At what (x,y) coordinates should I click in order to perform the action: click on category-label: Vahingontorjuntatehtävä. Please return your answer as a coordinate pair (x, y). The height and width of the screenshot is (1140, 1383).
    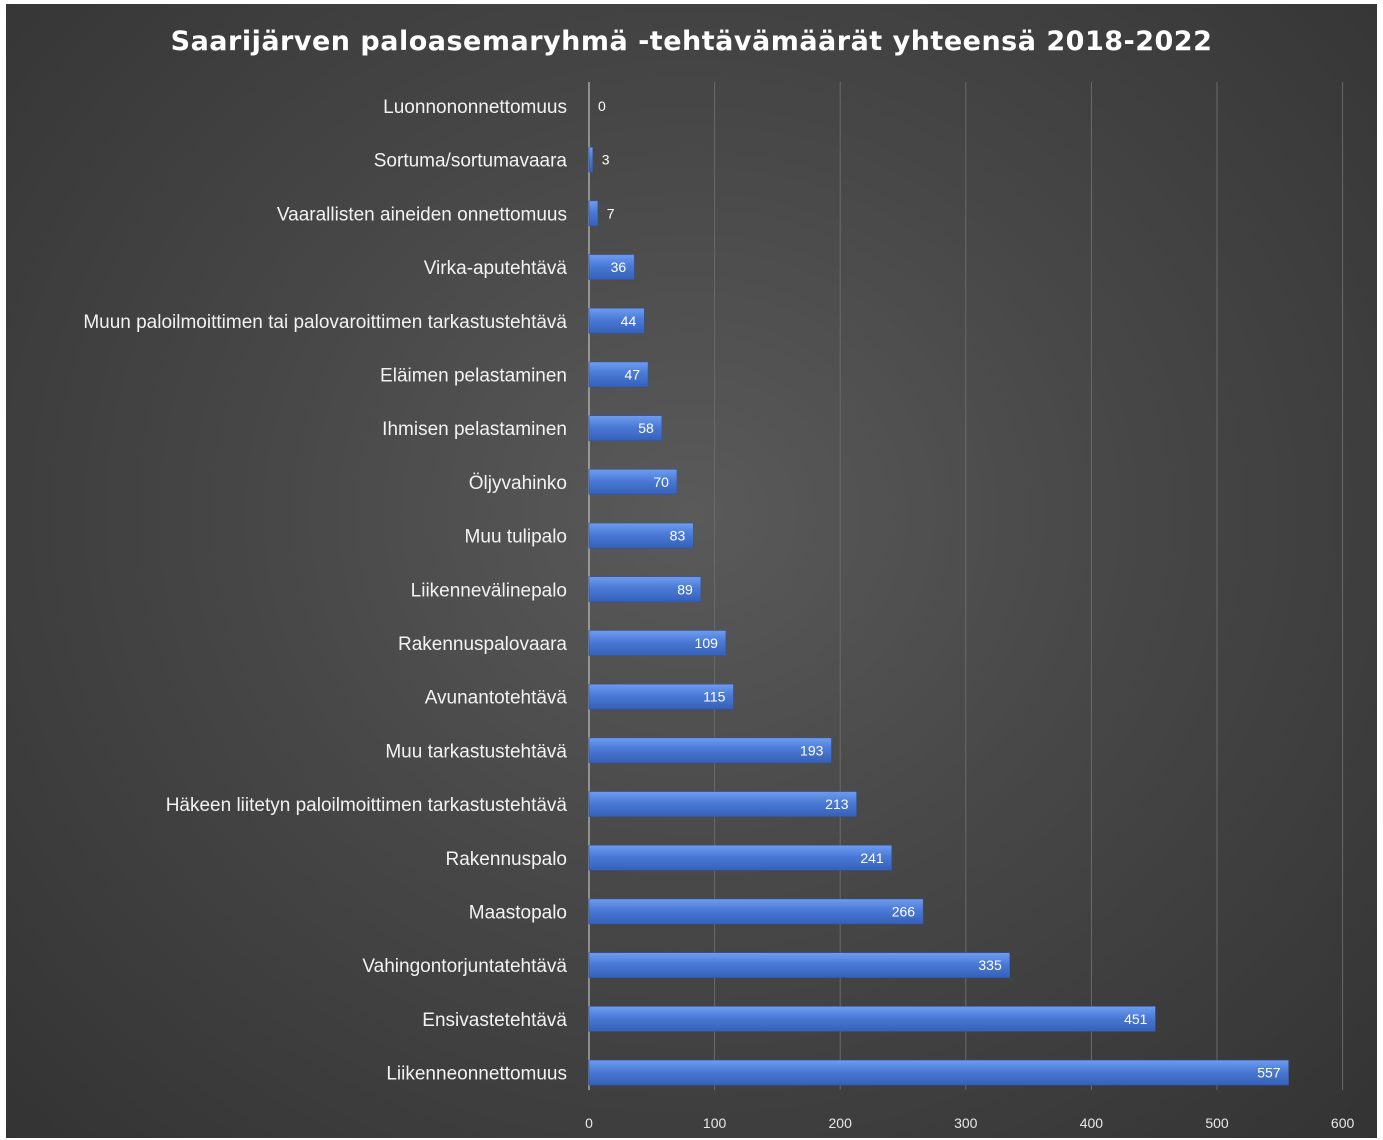
    Looking at the image, I should click on (464, 966).